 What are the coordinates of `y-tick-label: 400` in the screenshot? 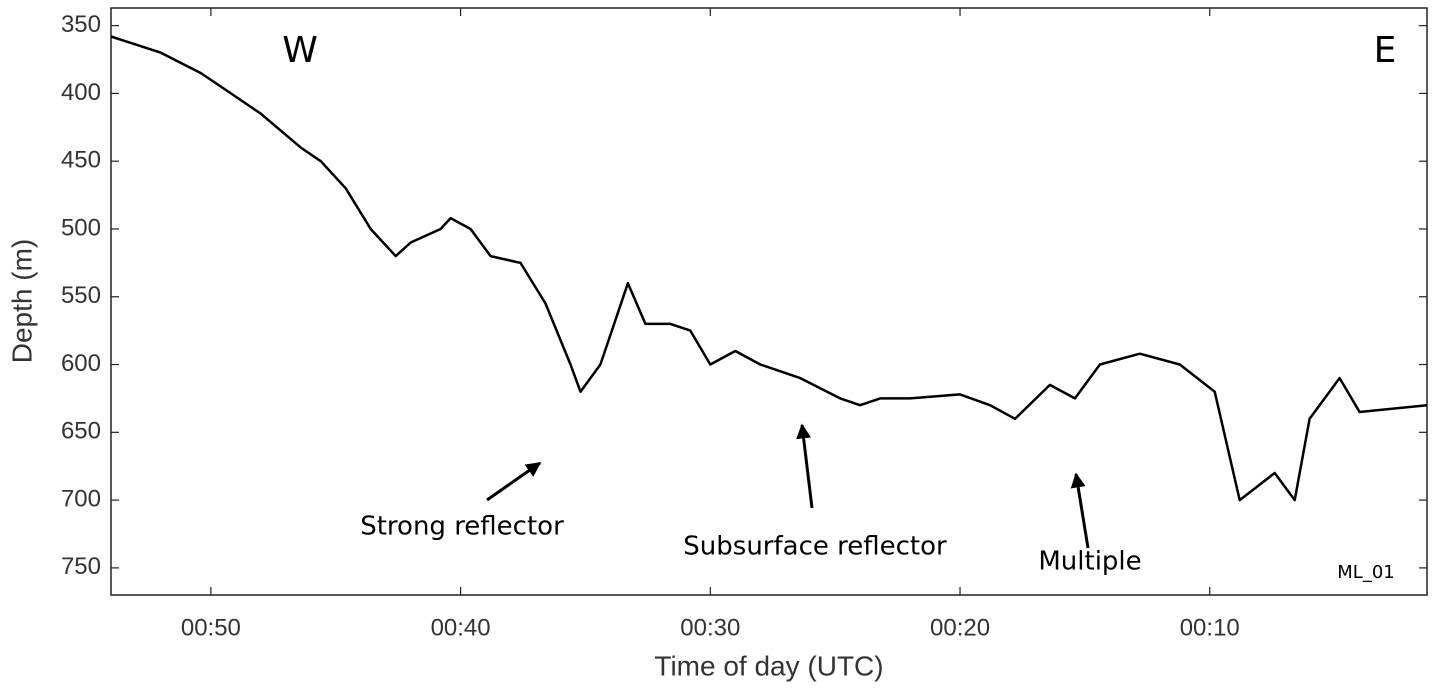 It's located at (81, 92).